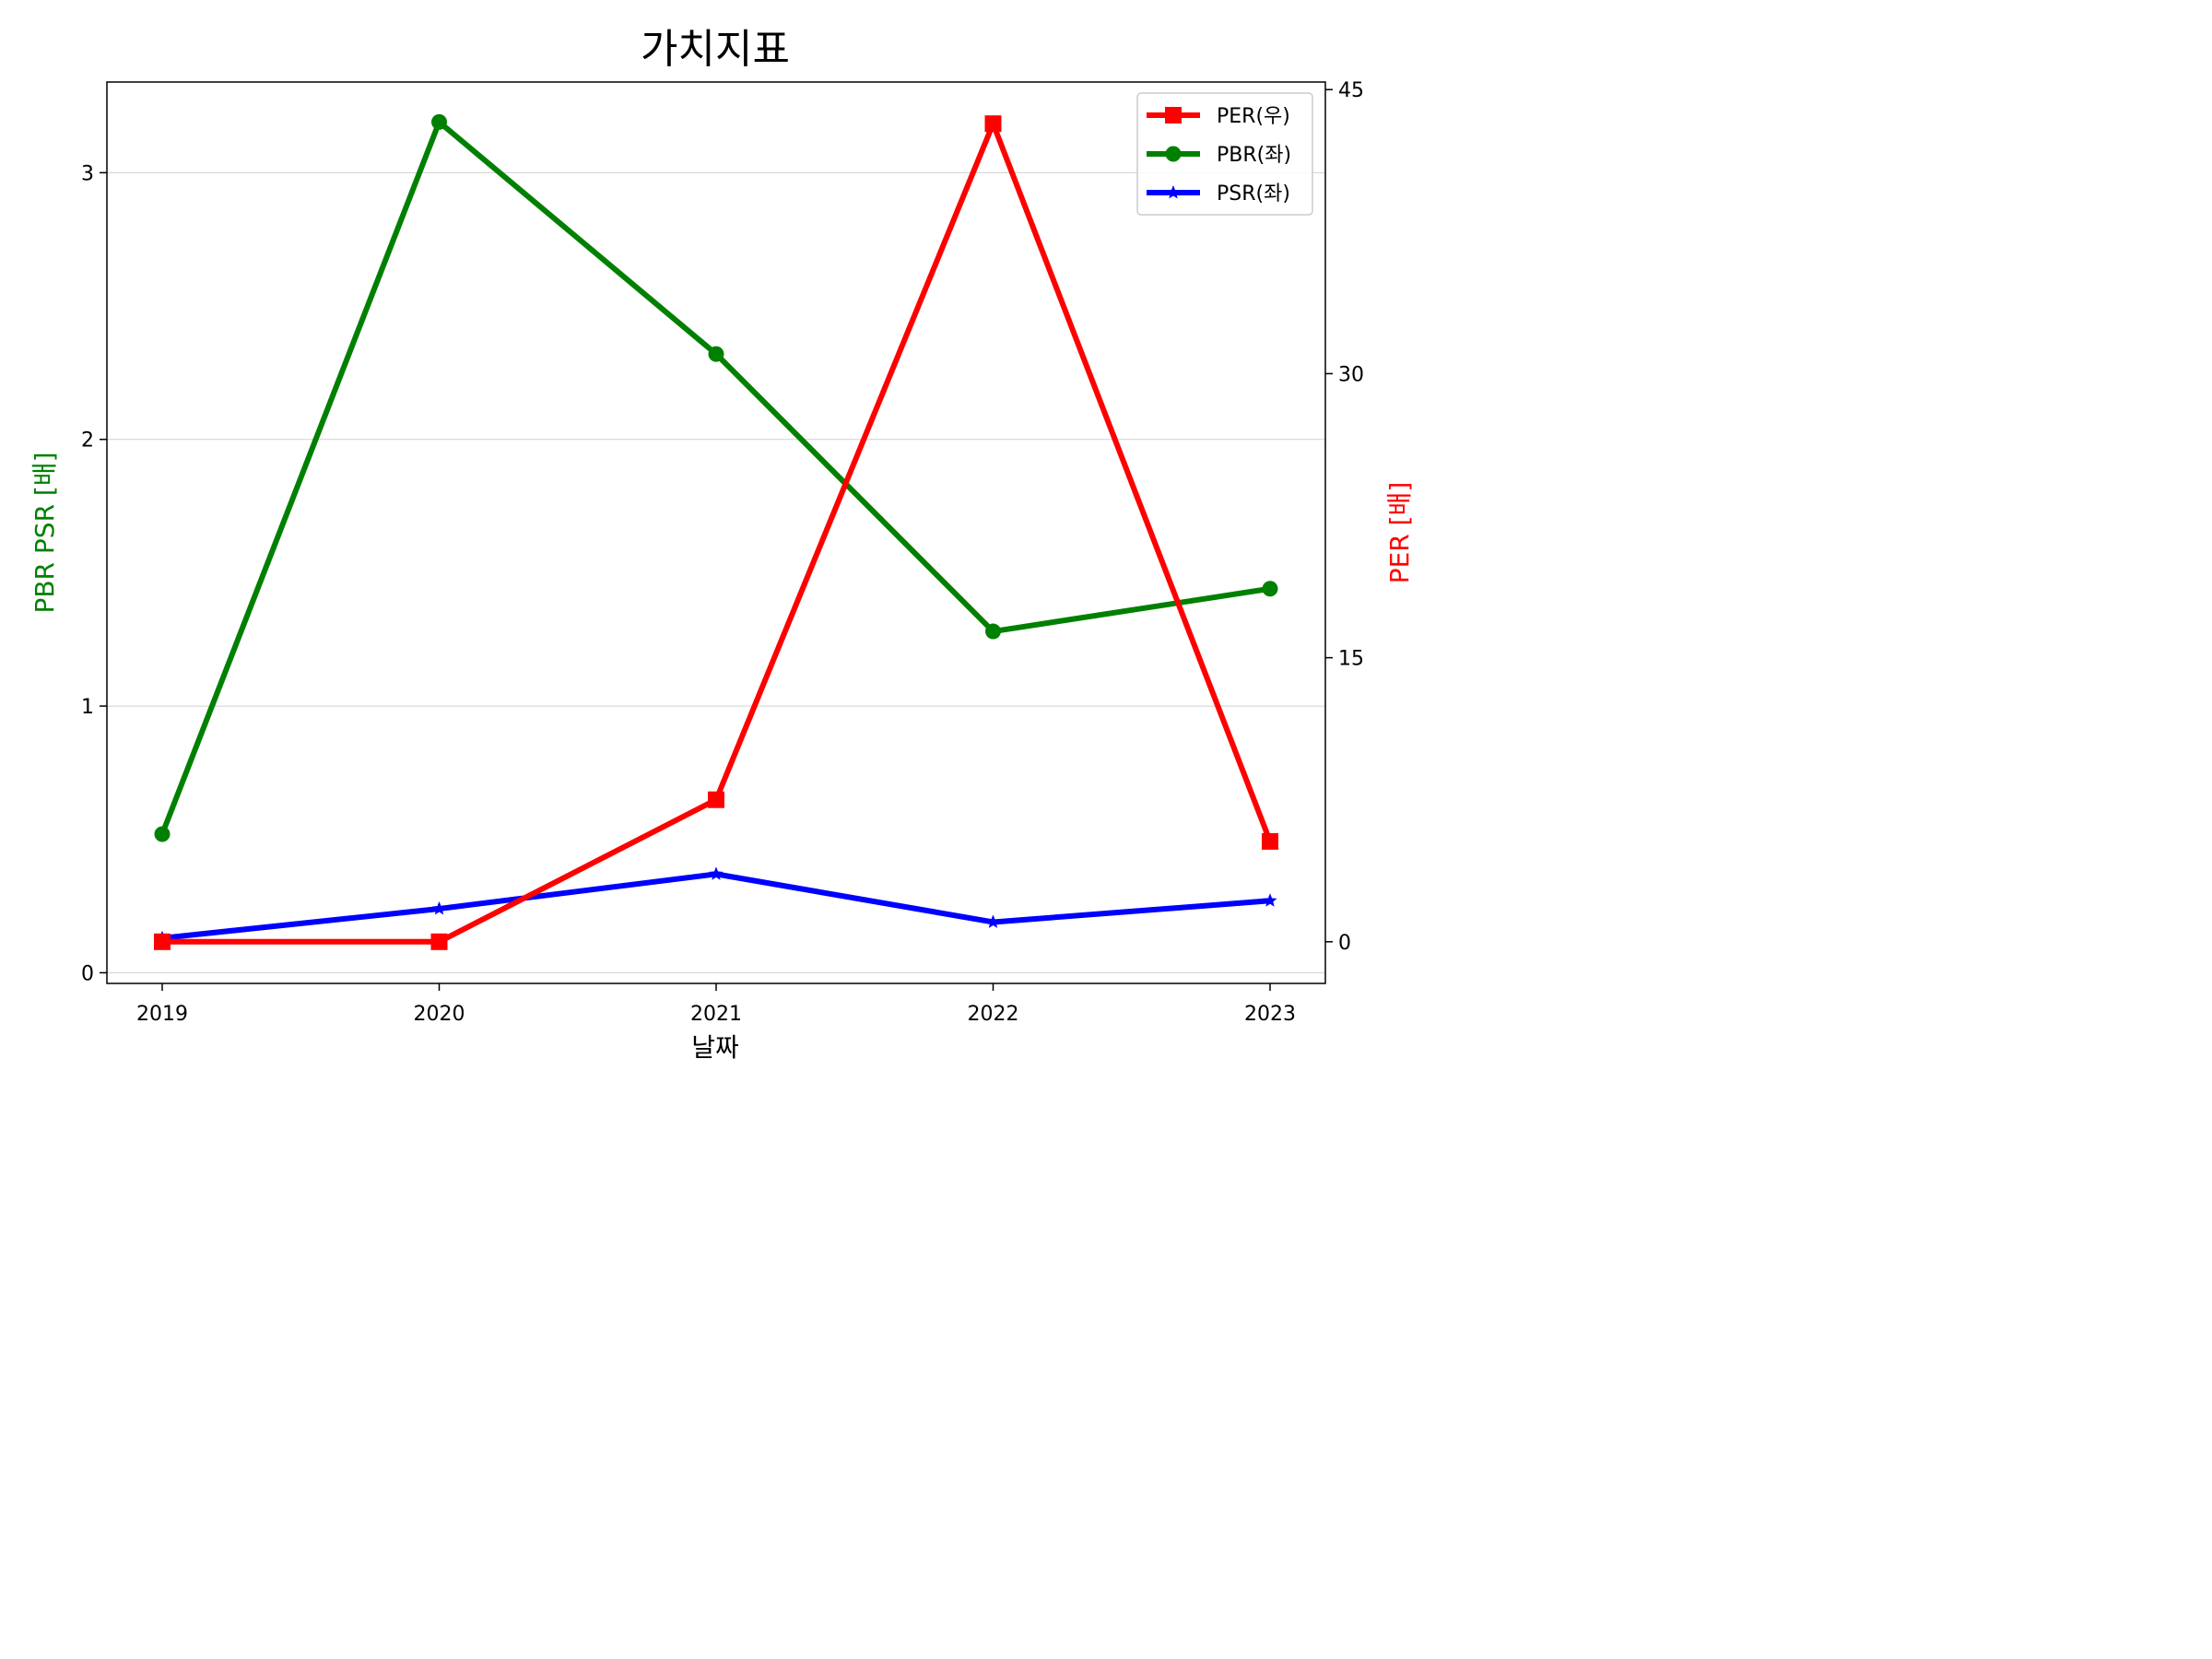 This screenshot has width=2212, height=1659. I want to click on x-axis-label: 날짜, so click(715, 1047).